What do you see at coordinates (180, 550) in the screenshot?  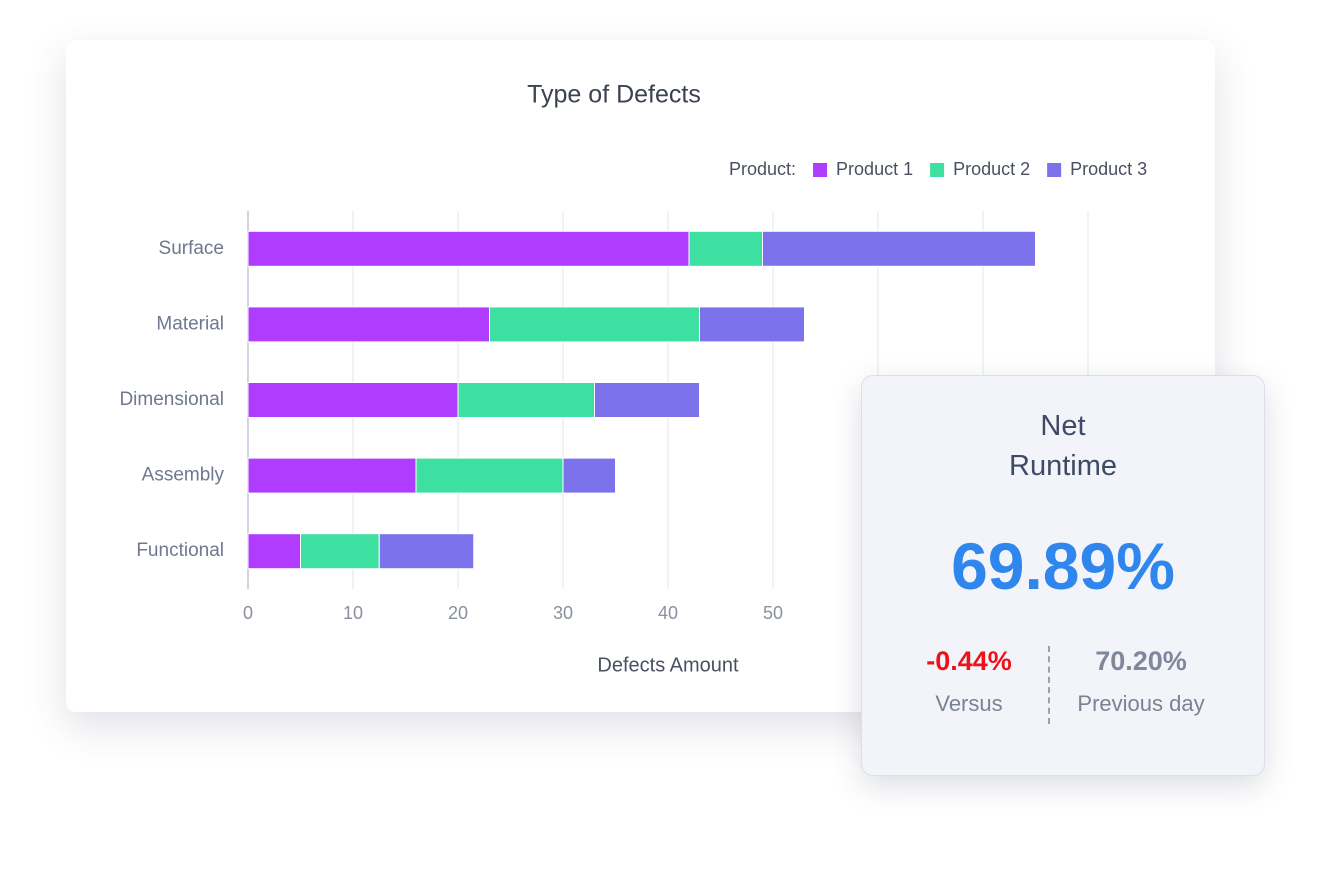 I see `y-tick-label: Functional` at bounding box center [180, 550].